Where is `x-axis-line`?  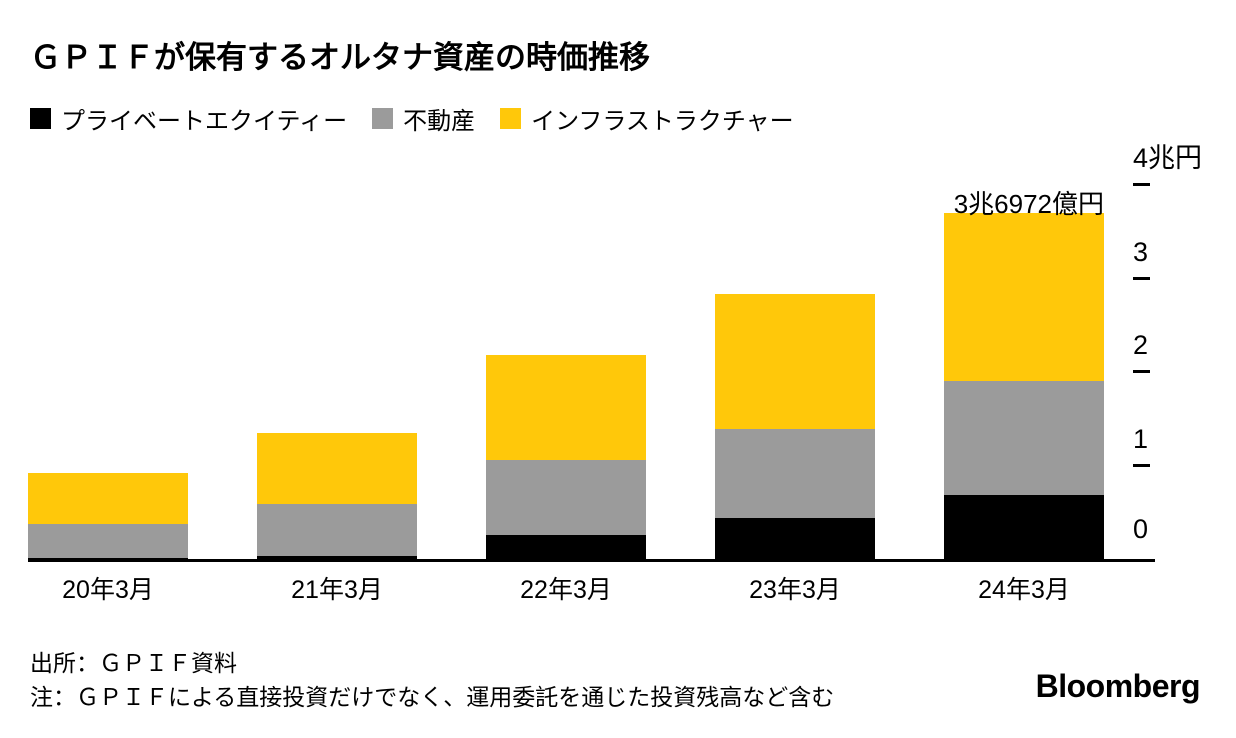
x-axis-line is located at coordinates (591, 560).